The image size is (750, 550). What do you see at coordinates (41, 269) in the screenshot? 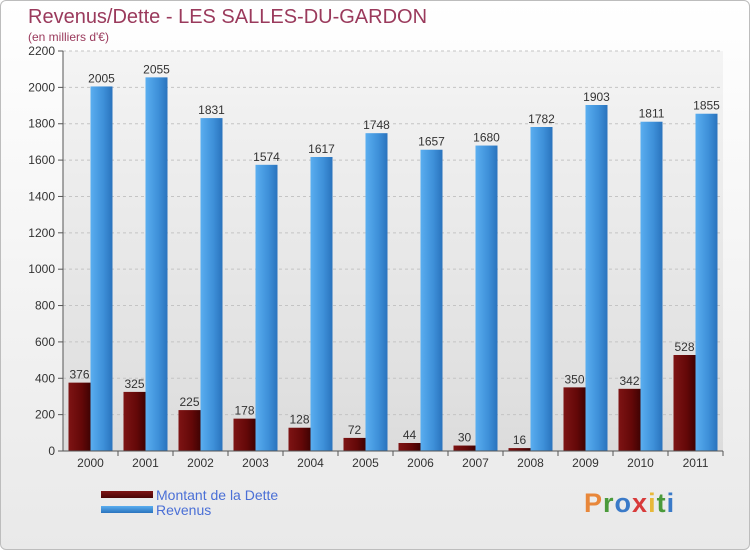
I see `y-tick-label: 1000` at bounding box center [41, 269].